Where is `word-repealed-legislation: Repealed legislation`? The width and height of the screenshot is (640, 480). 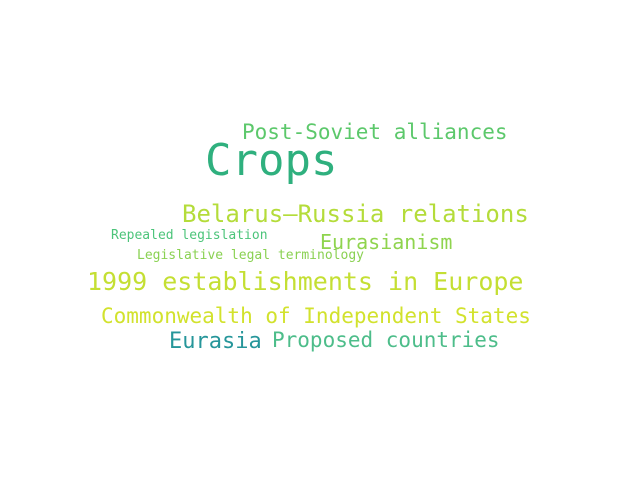
word-repealed-legislation: Repealed legislation is located at coordinates (189, 235).